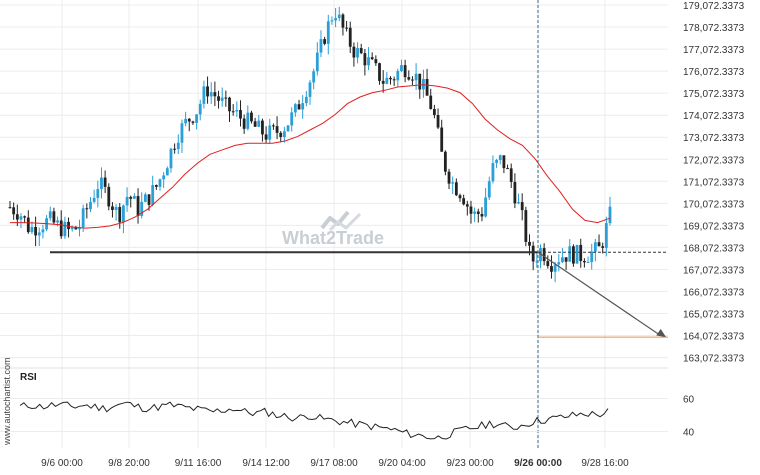  Describe the element at coordinates (266, 463) in the screenshot. I see `time-tick-label: 9/14 12:00` at that location.